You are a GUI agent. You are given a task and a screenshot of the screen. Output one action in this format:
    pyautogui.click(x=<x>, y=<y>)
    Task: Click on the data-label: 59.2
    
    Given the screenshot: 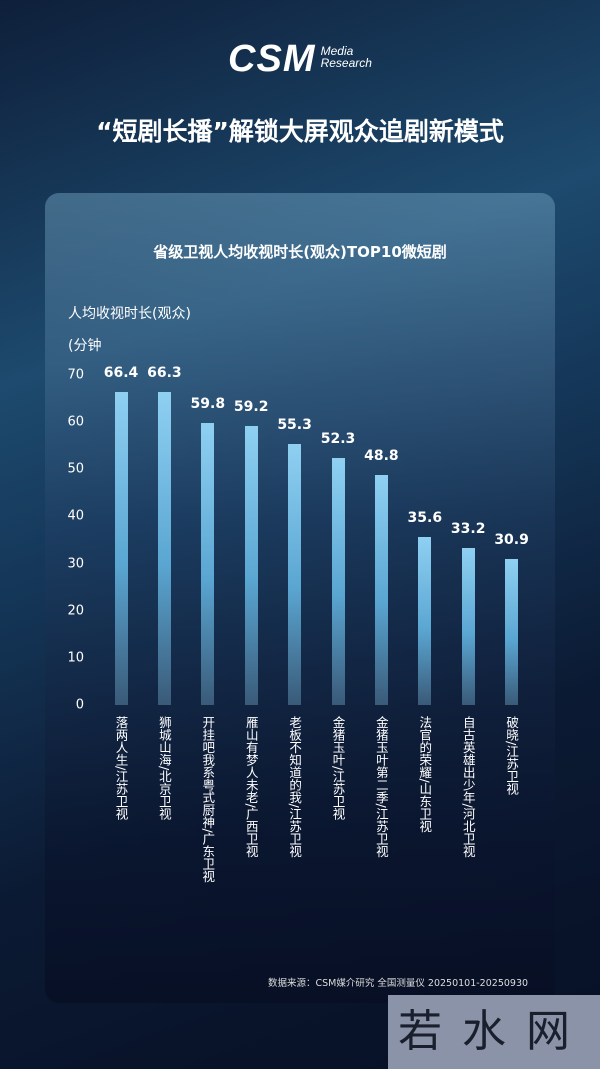 What is the action you would take?
    pyautogui.click(x=251, y=406)
    